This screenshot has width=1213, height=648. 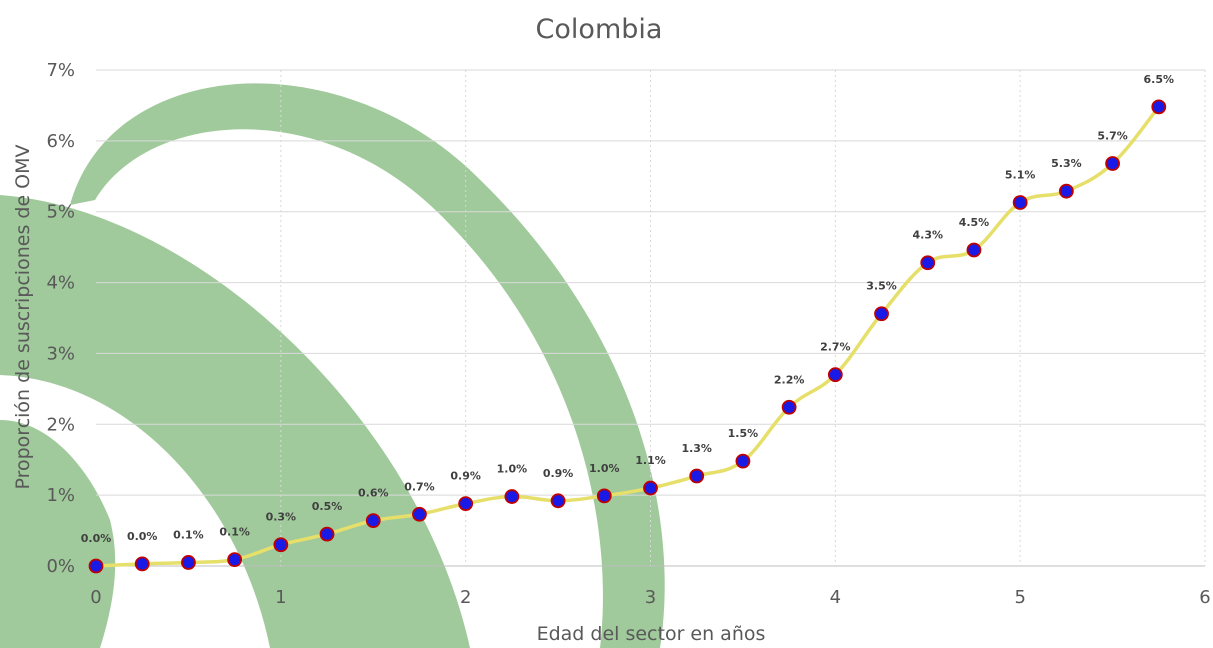 What do you see at coordinates (60, 353) in the screenshot?
I see `y-tick-label: 3%` at bounding box center [60, 353].